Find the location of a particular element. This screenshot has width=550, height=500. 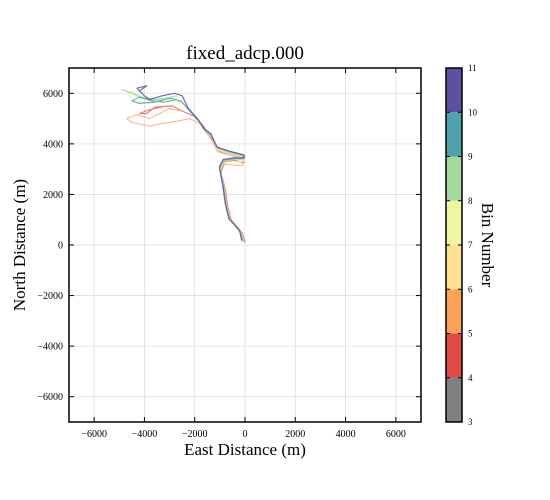

colorbar-tick-label: 5 is located at coordinates (470, 334).